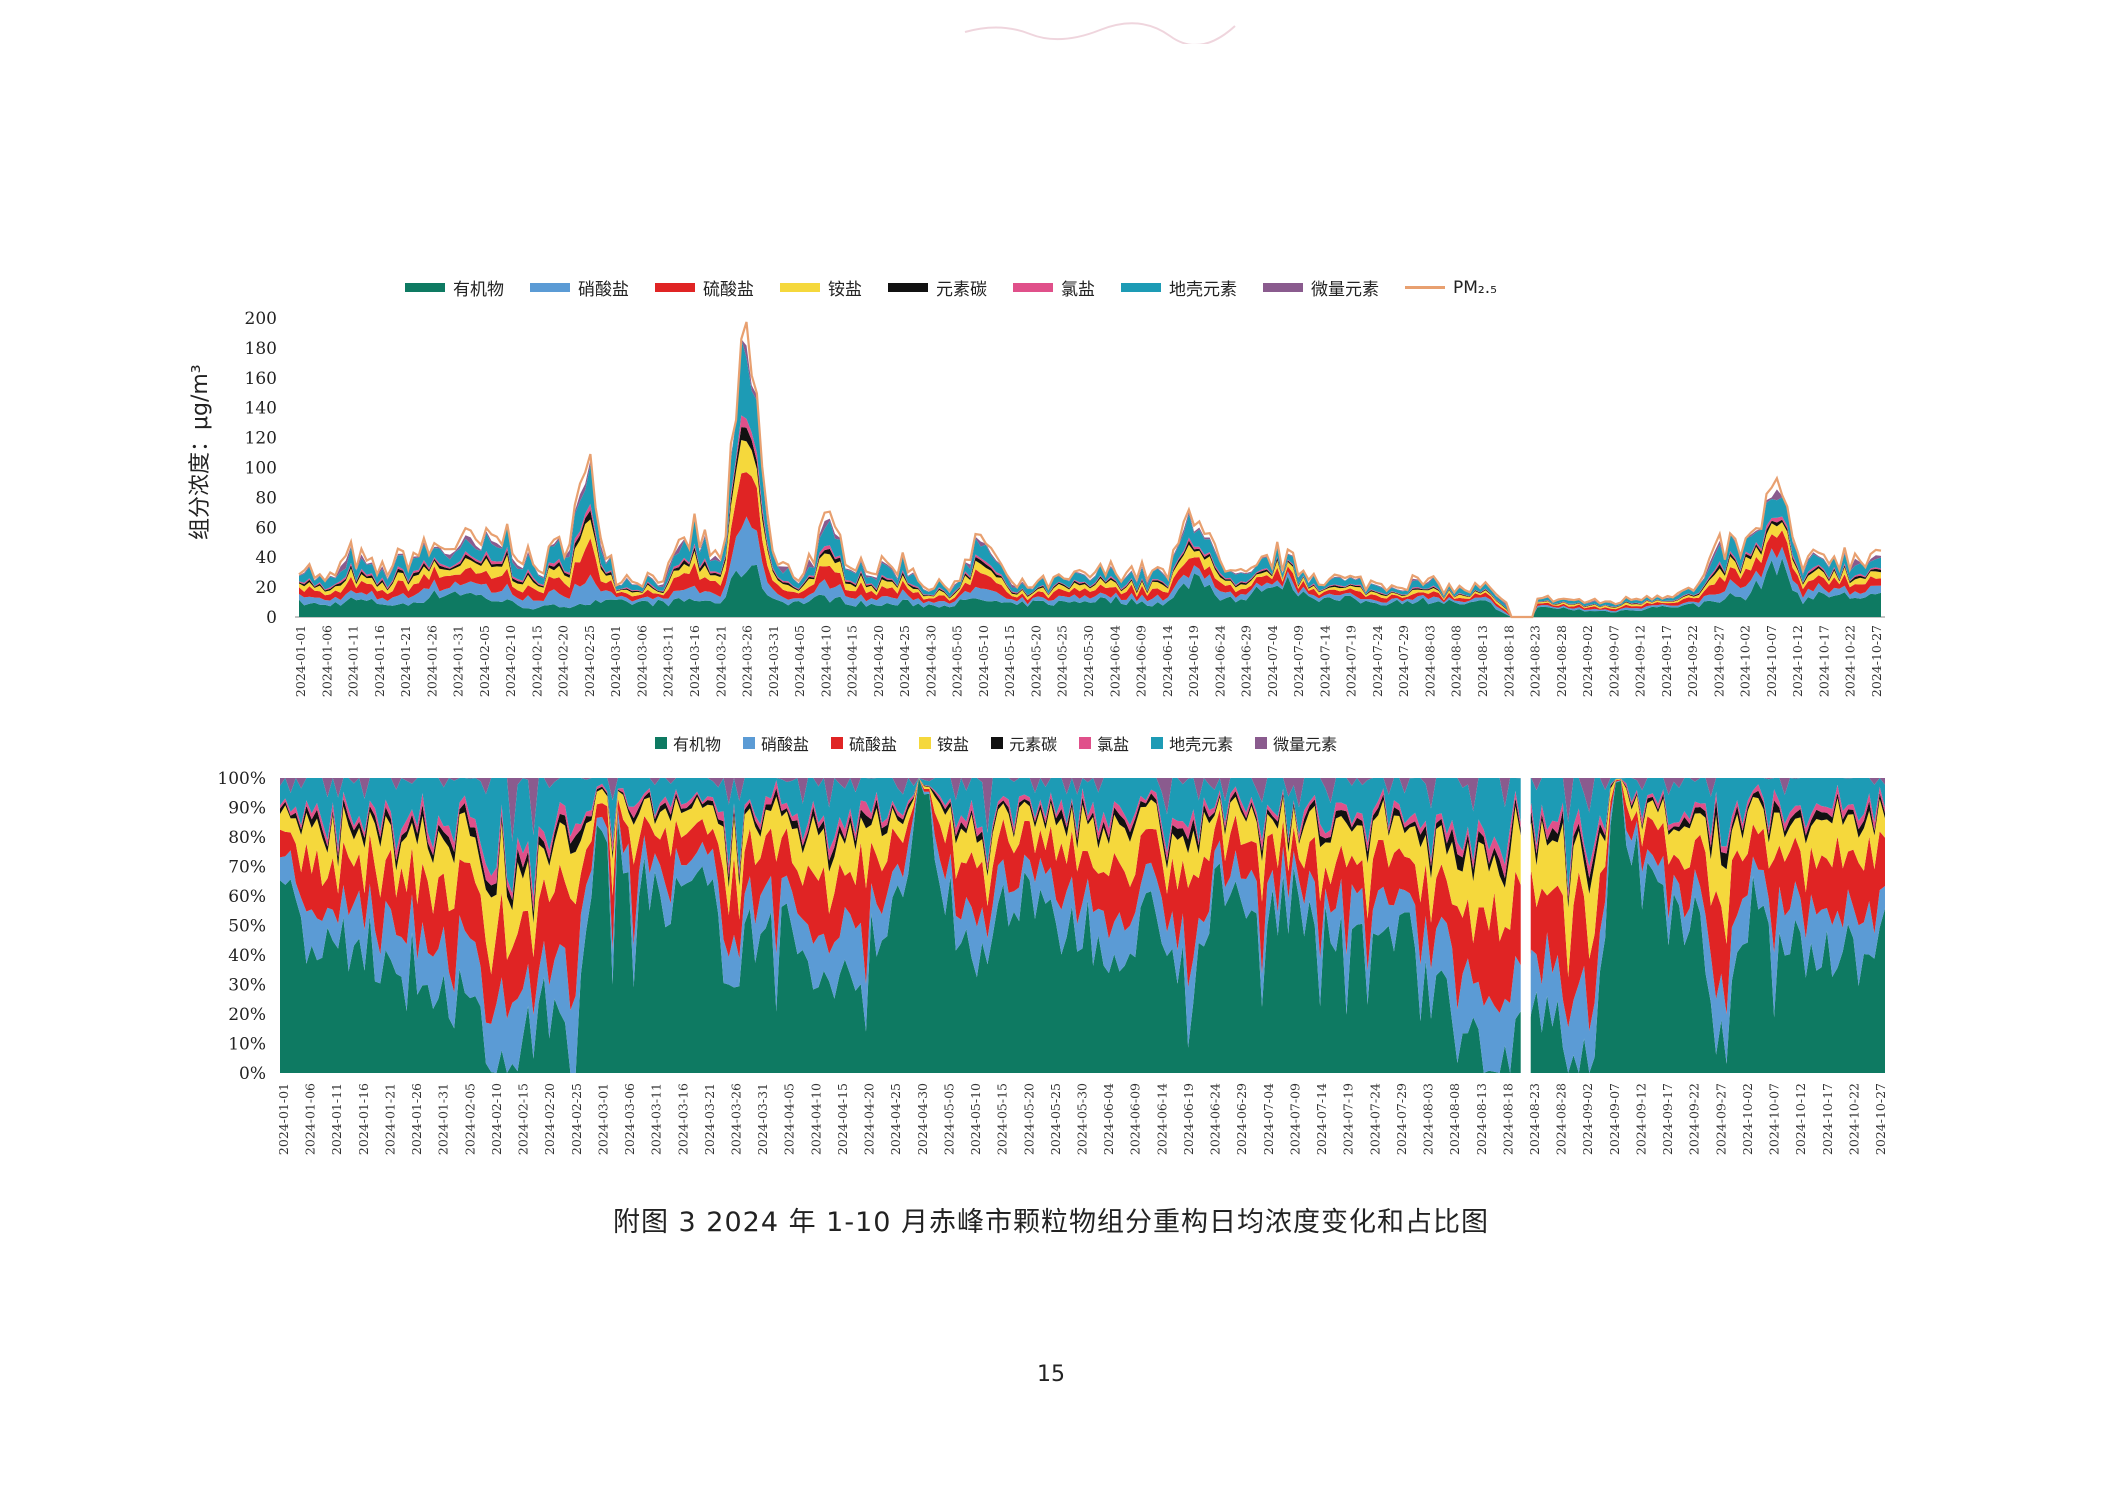 The height and width of the screenshot is (1487, 2102). What do you see at coordinates (458, 661) in the screenshot?
I see `x-tick-label: 2024-01-31` at bounding box center [458, 661].